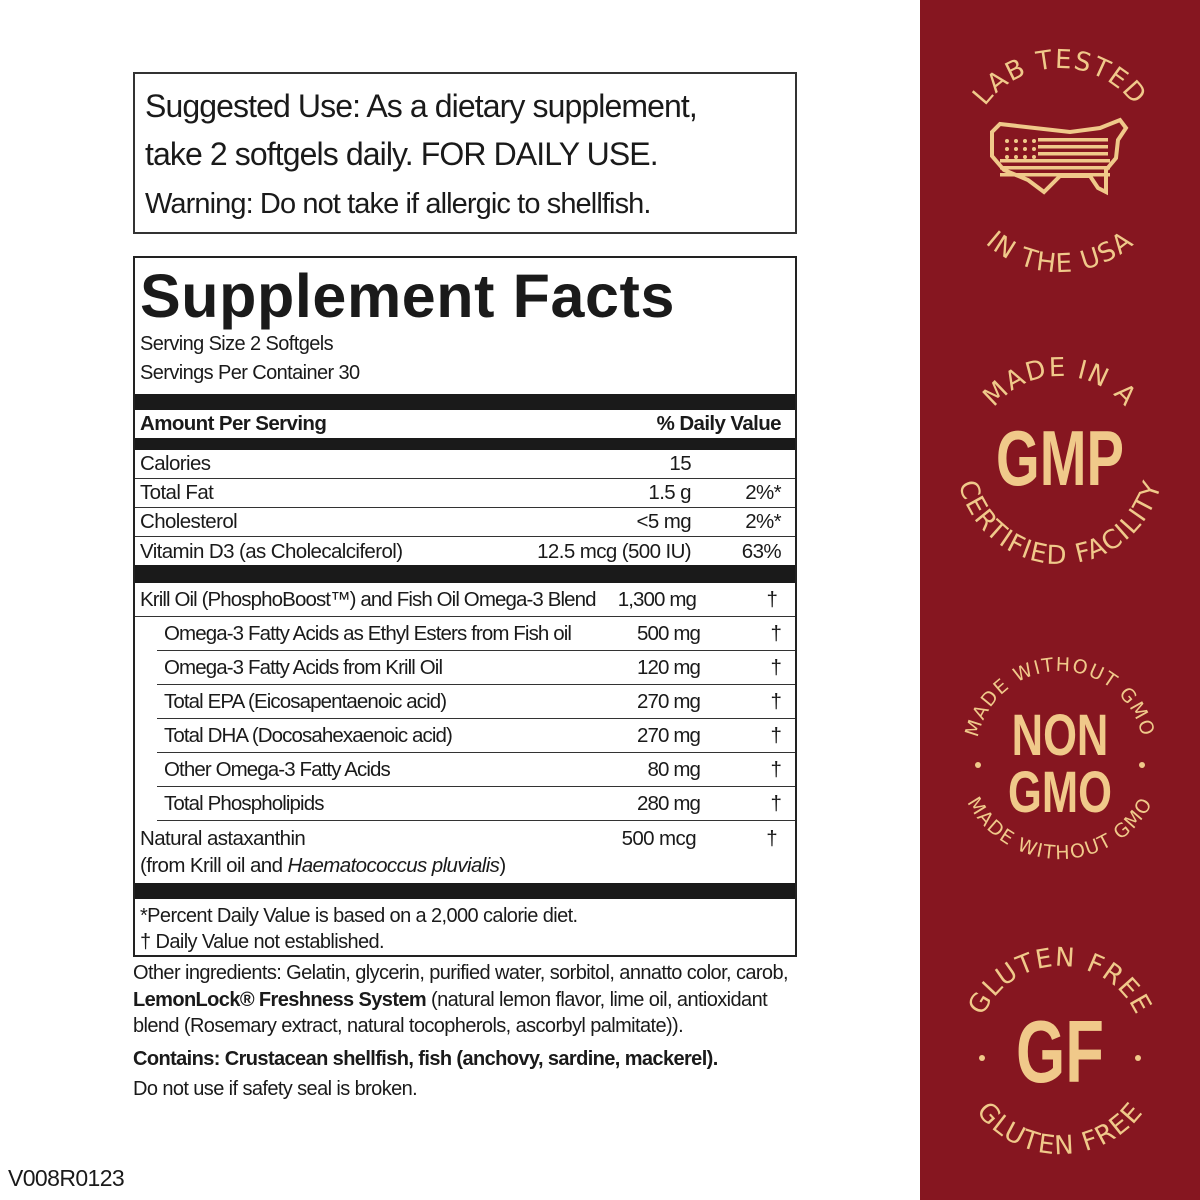 Image resolution: width=1200 pixels, height=1200 pixels. What do you see at coordinates (262, 942) in the screenshot?
I see `footnote-dagger: † Daily Value not established.` at bounding box center [262, 942].